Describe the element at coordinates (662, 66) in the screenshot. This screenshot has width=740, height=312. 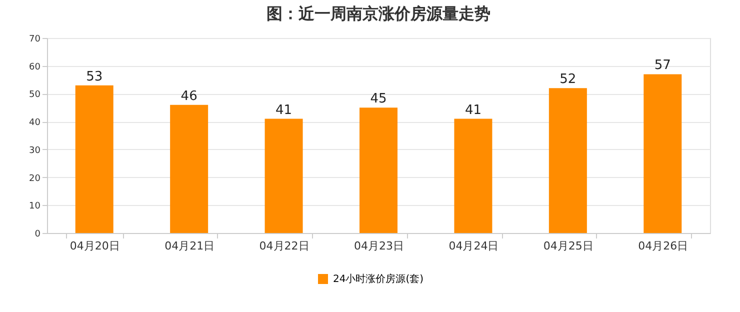
I see `data-label: 57` at that location.